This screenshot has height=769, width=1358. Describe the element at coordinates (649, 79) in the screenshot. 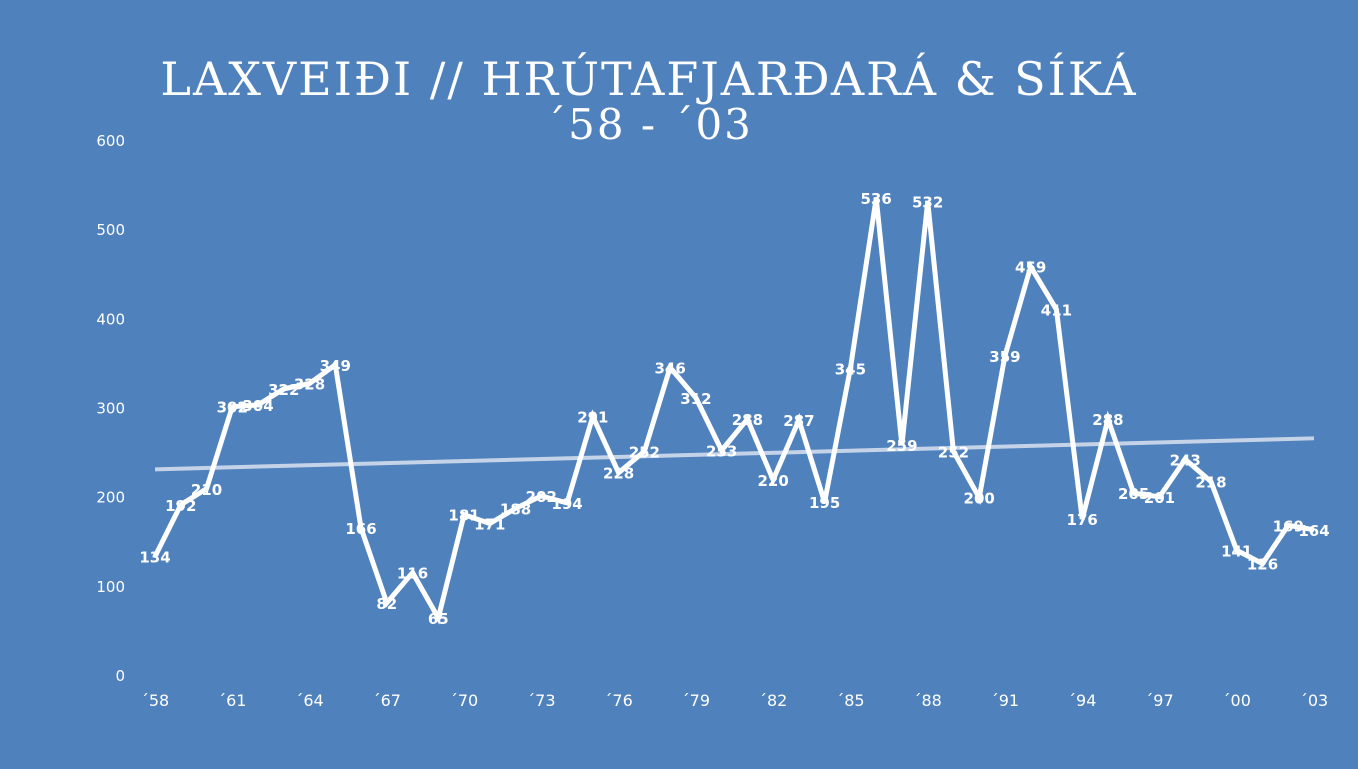

I see `chart-title: LAXVEIÐI // HRÚTAFJARÐARÁ & SÍKÁ` at that location.